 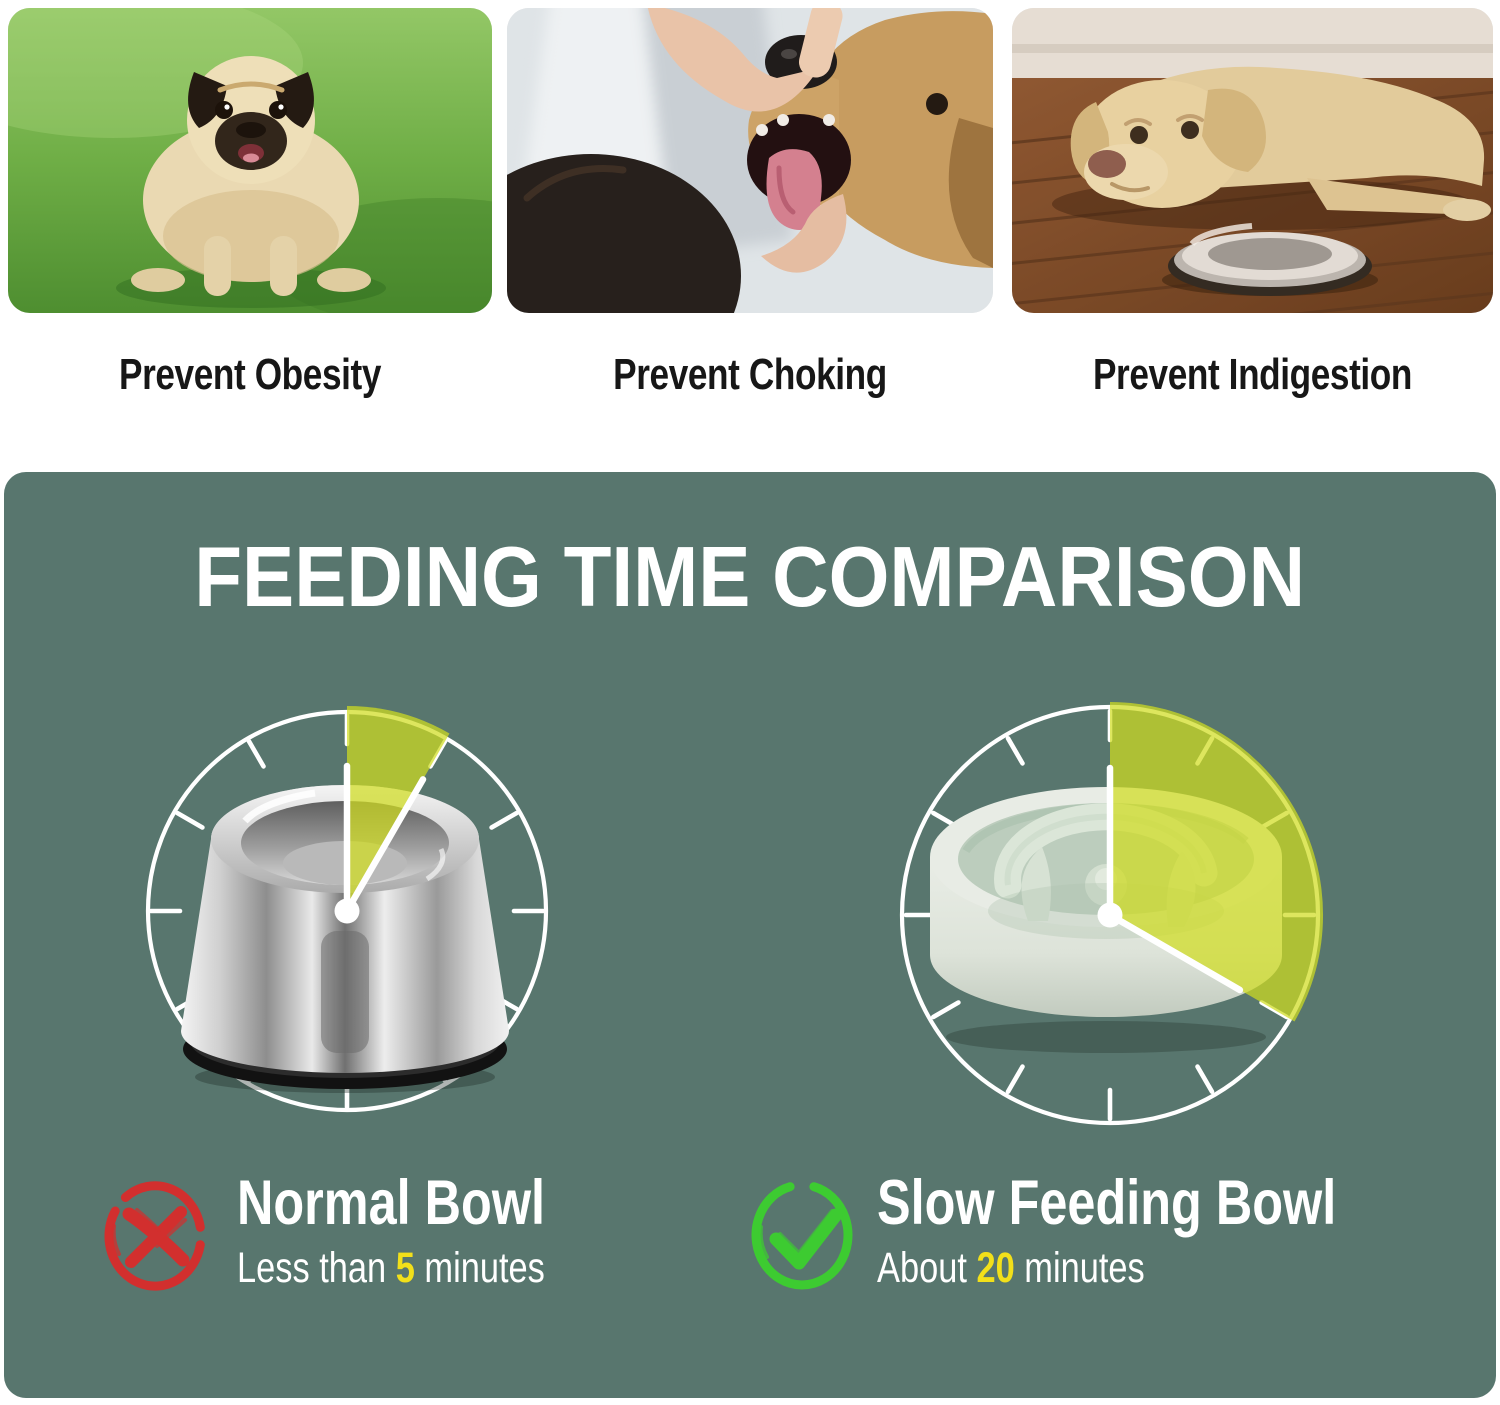 What do you see at coordinates (1395, 196) in the screenshot?
I see `front-leg` at bounding box center [1395, 196].